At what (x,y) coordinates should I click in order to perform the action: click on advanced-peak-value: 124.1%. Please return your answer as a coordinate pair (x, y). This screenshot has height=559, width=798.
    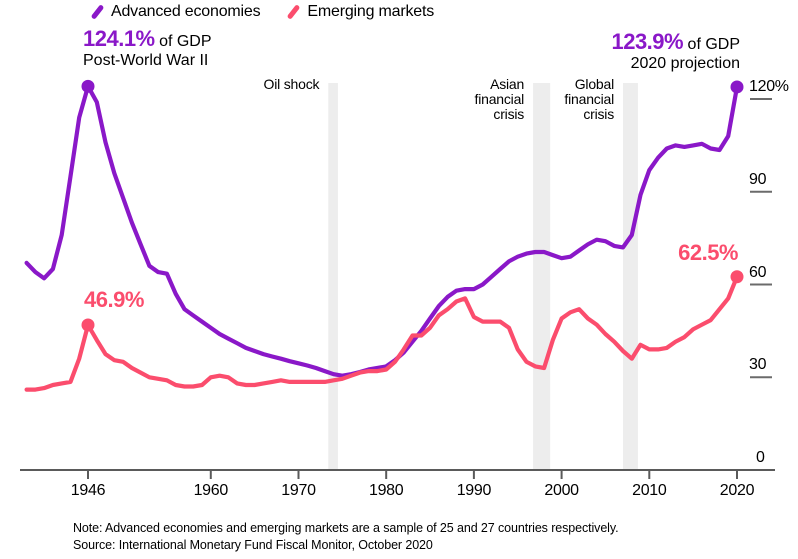
    Looking at the image, I should click on (119, 38).